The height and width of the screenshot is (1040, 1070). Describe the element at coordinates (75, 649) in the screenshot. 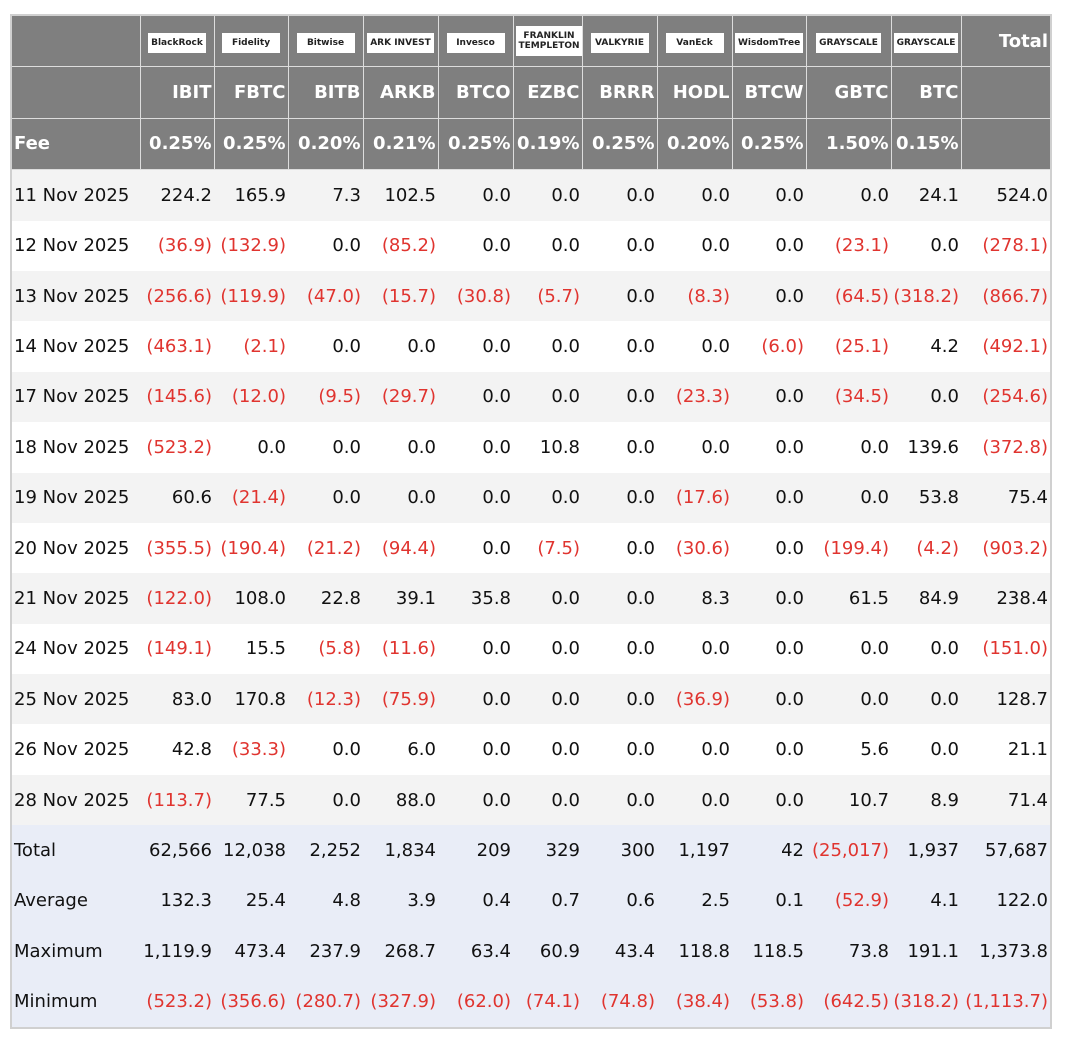

I see `date: 24 Nov 2025` at that location.